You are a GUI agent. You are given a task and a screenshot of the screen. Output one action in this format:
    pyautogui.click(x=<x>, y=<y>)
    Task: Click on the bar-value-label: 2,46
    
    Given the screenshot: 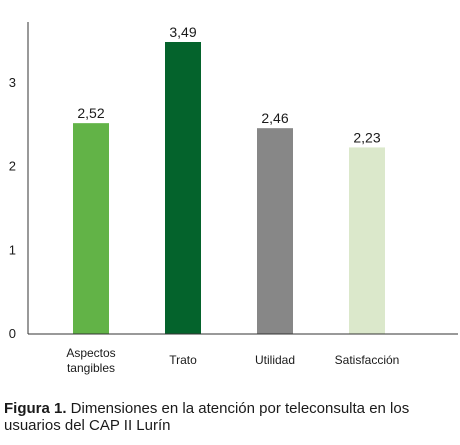 What is the action you would take?
    pyautogui.click(x=274, y=118)
    